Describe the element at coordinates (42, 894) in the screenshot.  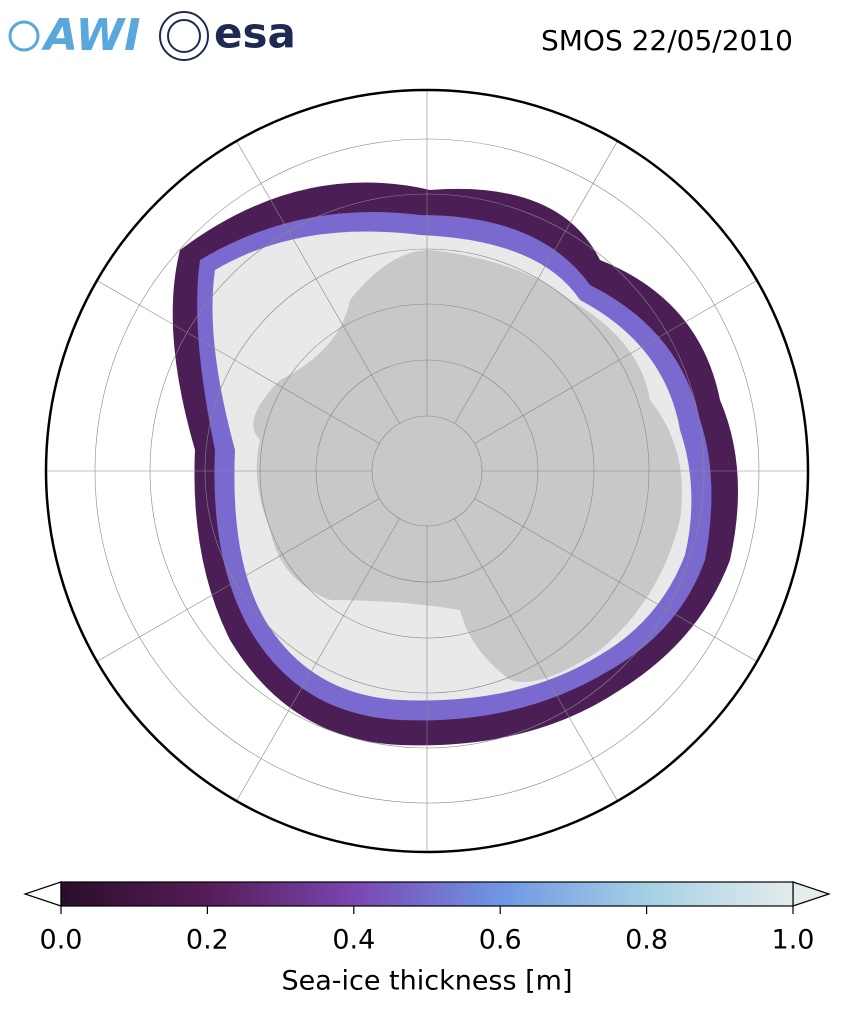
I see `colorbar-extend-low` at that location.